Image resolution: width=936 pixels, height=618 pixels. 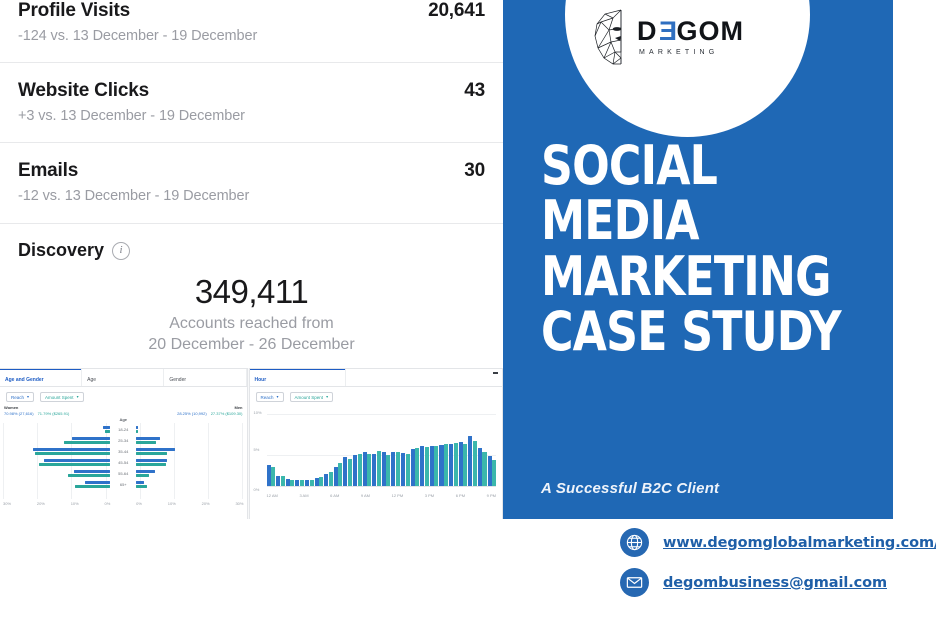 What do you see at coordinates (11, 407) in the screenshot?
I see `women-label: Women` at bounding box center [11, 407].